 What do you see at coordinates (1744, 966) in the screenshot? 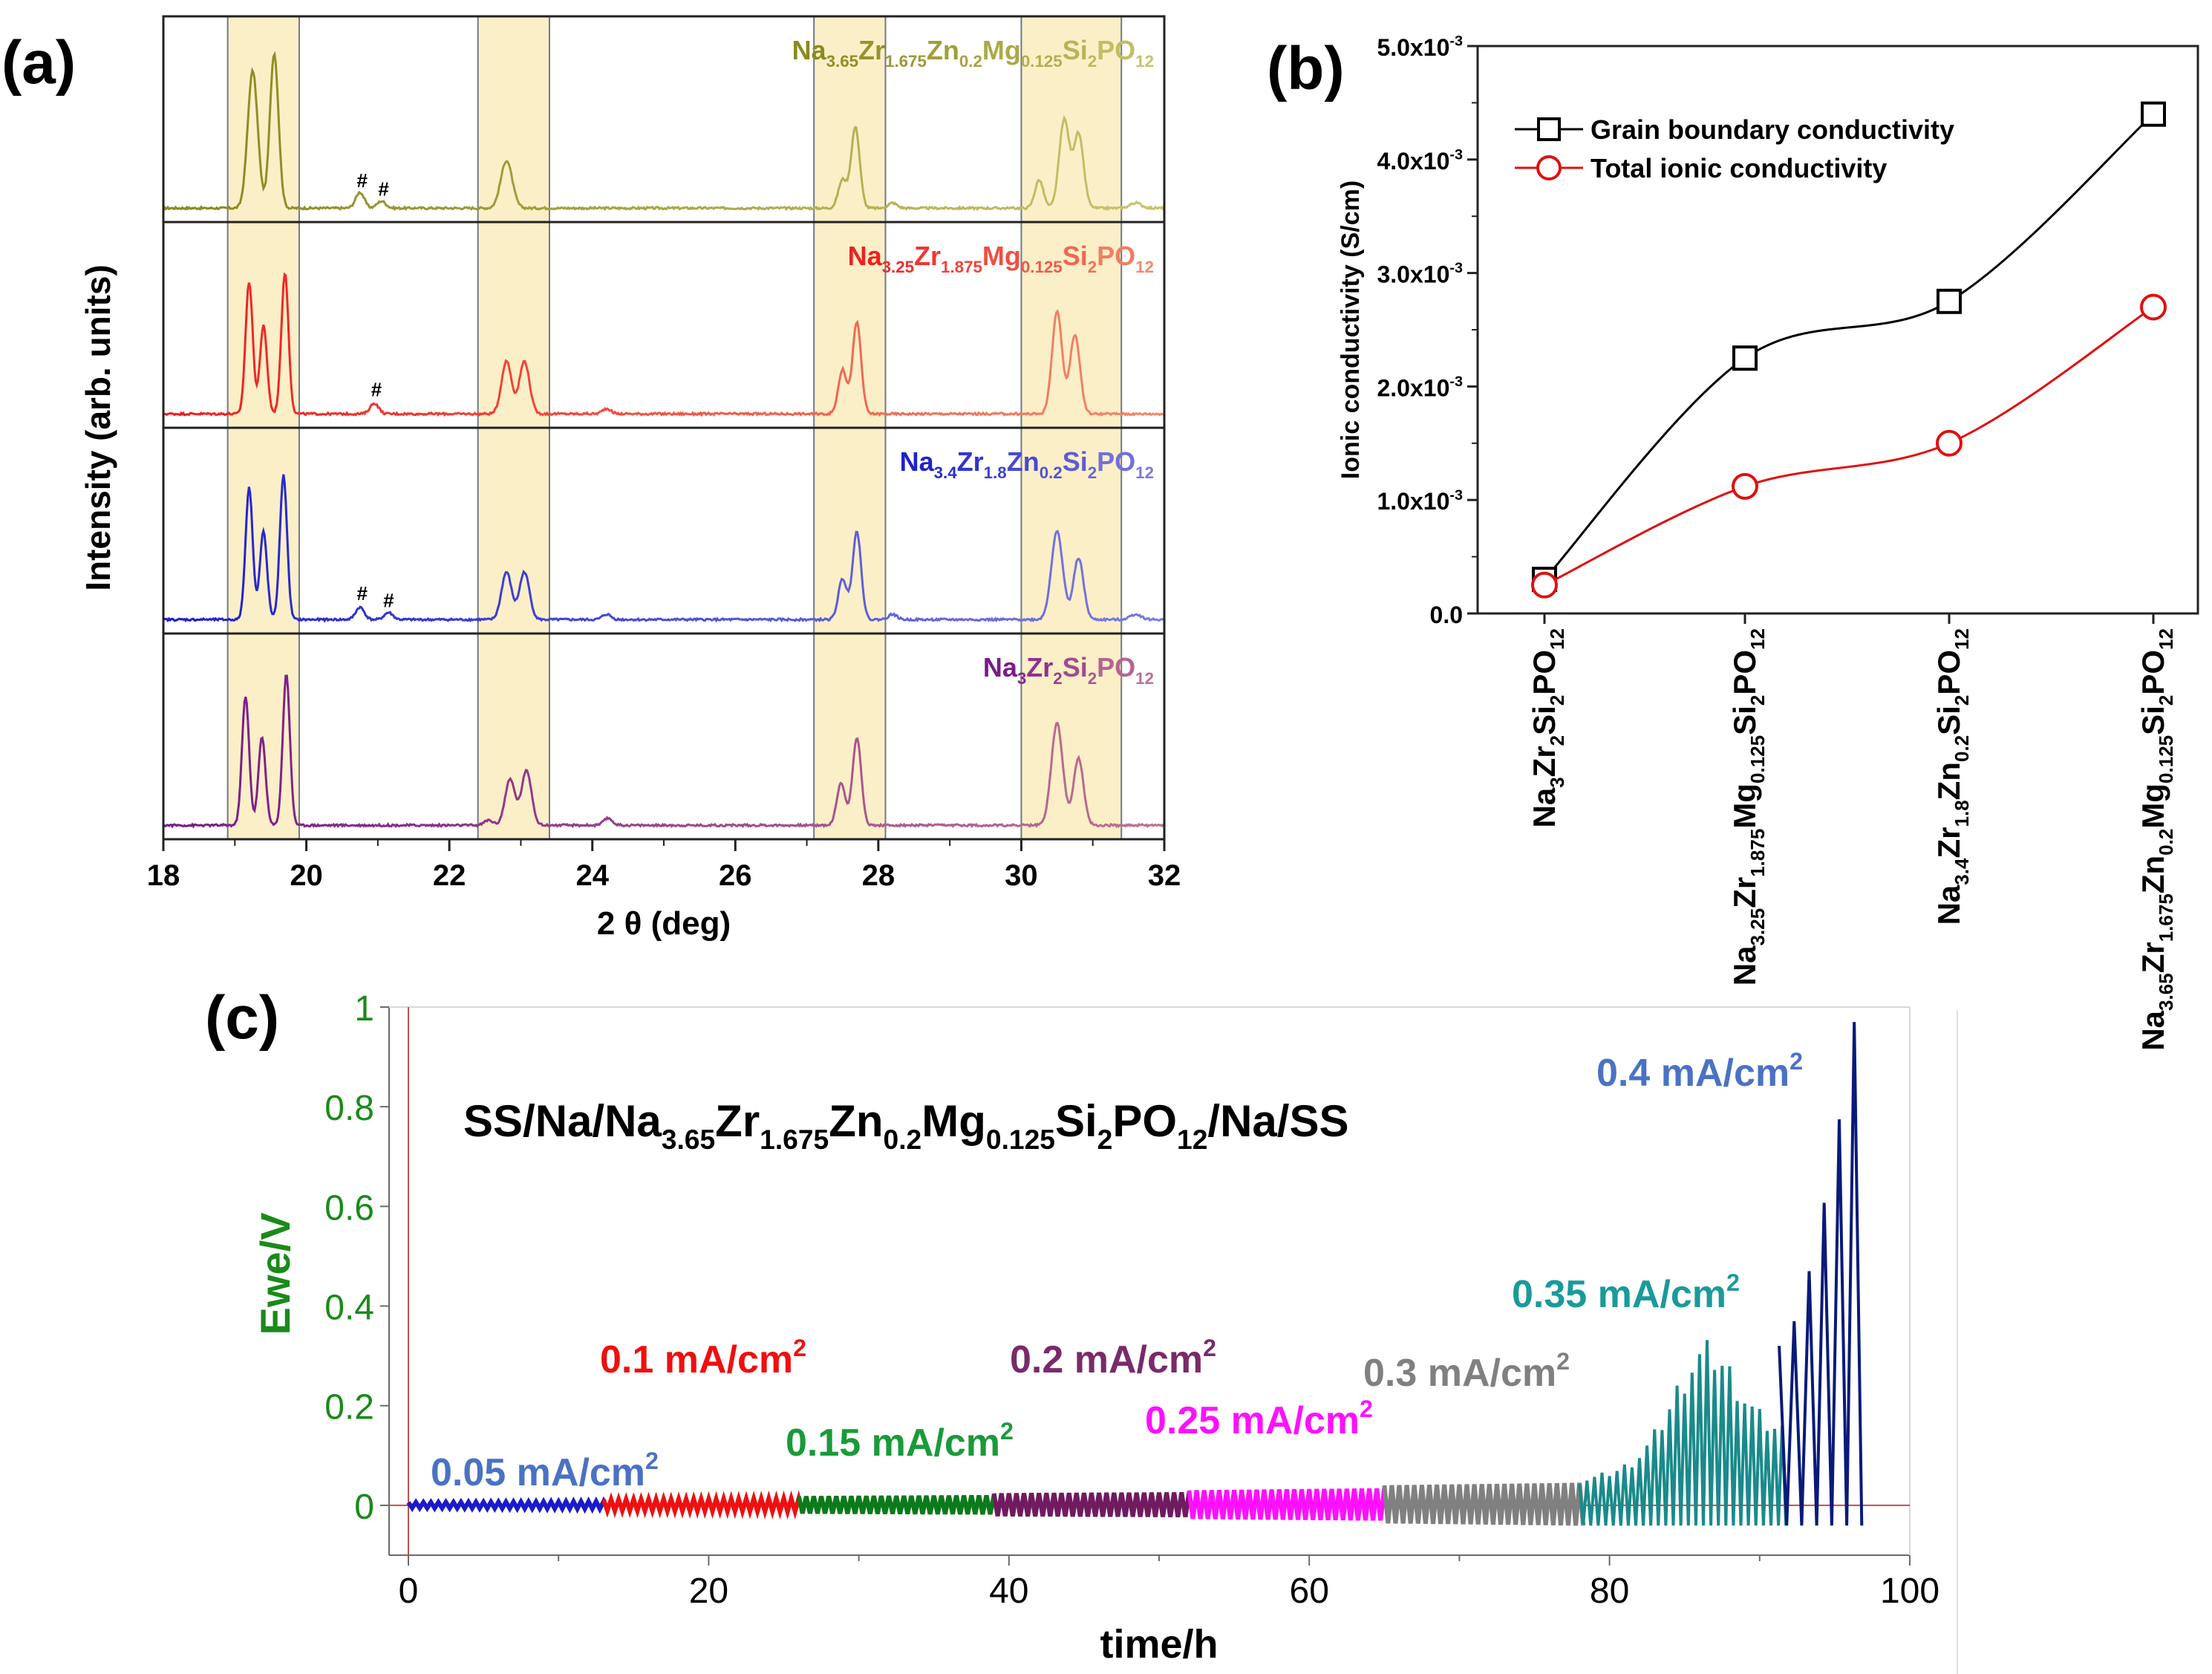
I see `label-part: Na` at bounding box center [1744, 966].